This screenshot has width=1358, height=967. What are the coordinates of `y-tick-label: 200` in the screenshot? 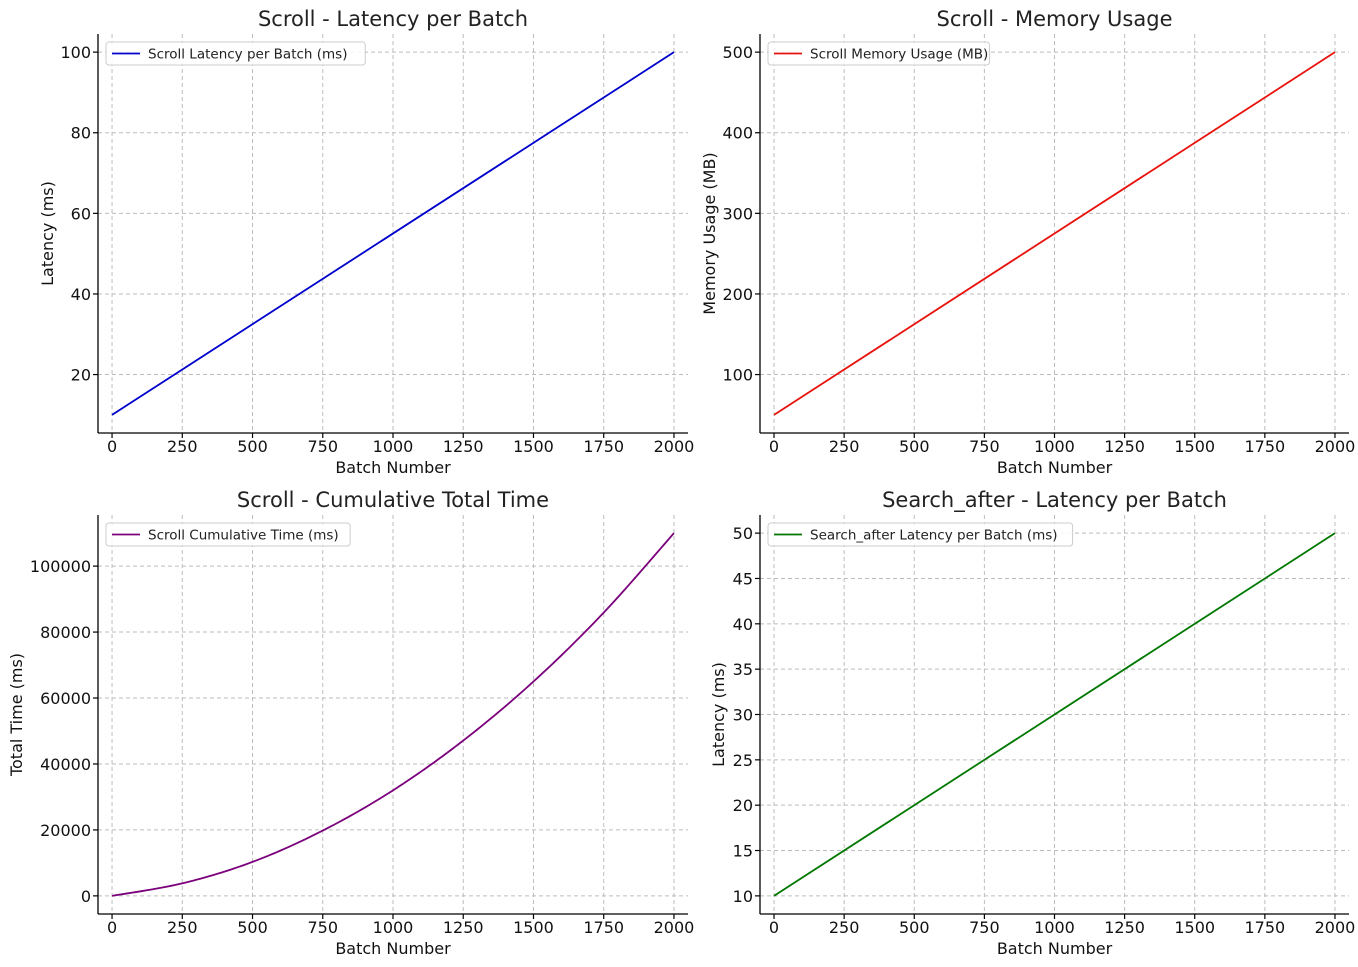 It's located at (737, 294).